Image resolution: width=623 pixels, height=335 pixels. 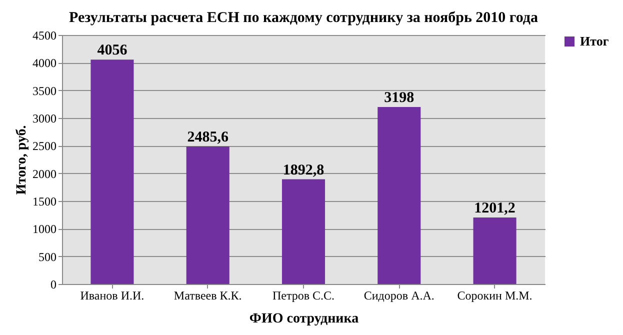 What do you see at coordinates (53, 285) in the screenshot?
I see `y-tick-label: 0` at bounding box center [53, 285].